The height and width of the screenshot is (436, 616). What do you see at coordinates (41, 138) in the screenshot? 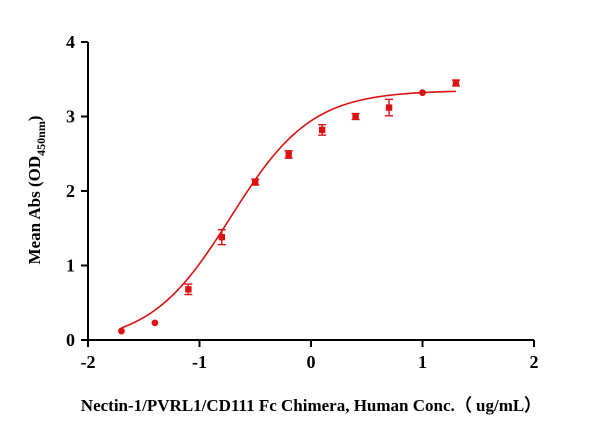
I see `y-axis-title-subscript: 450nm` at bounding box center [41, 138].